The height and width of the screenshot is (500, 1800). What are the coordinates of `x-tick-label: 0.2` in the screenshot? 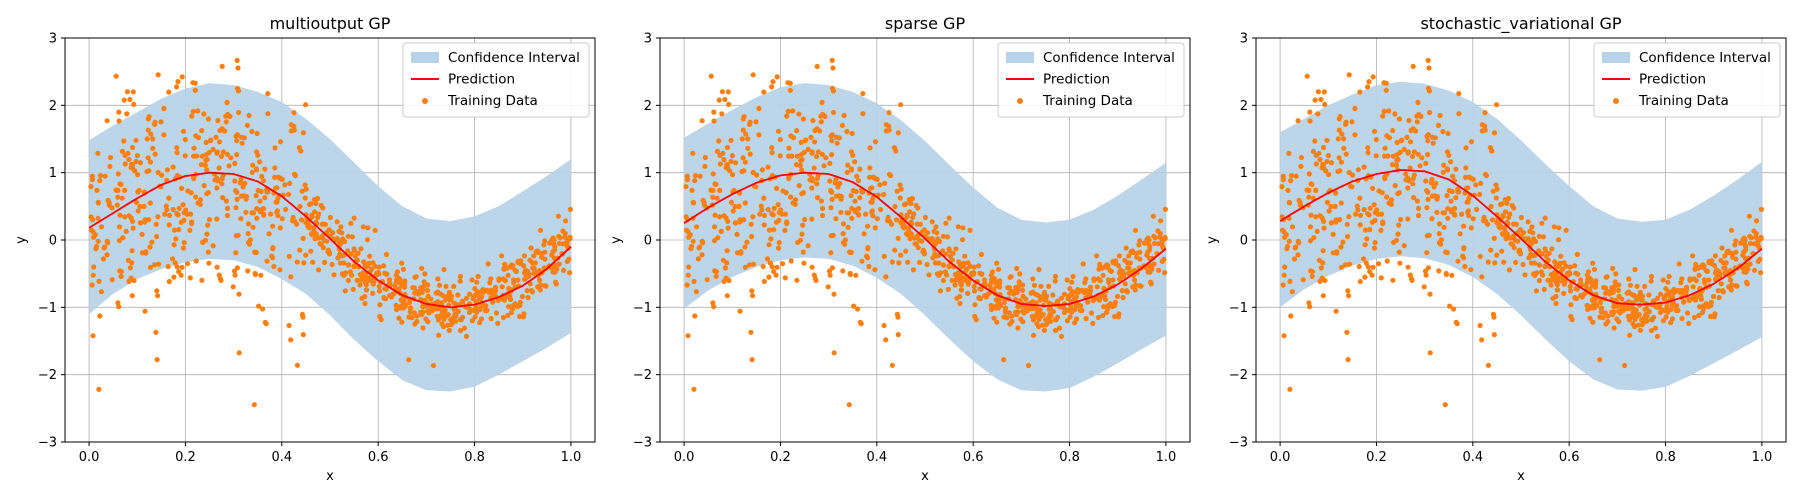 It's located at (185, 457).